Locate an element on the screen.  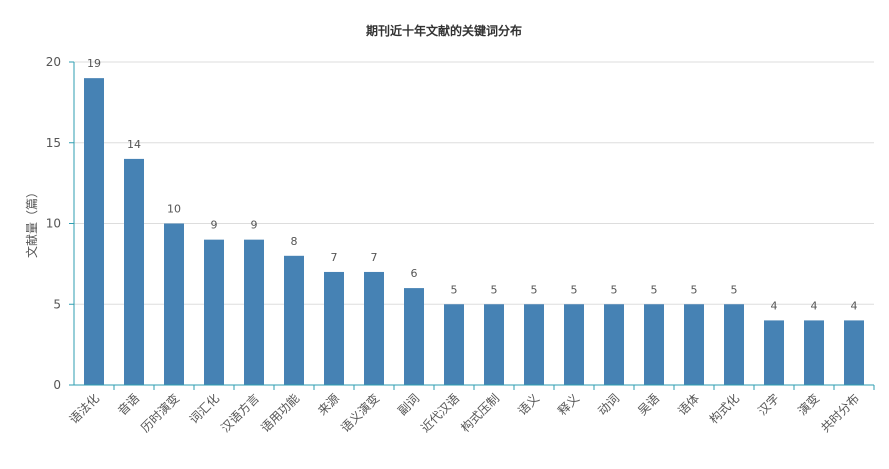
data-label: 8 is located at coordinates (294, 241).